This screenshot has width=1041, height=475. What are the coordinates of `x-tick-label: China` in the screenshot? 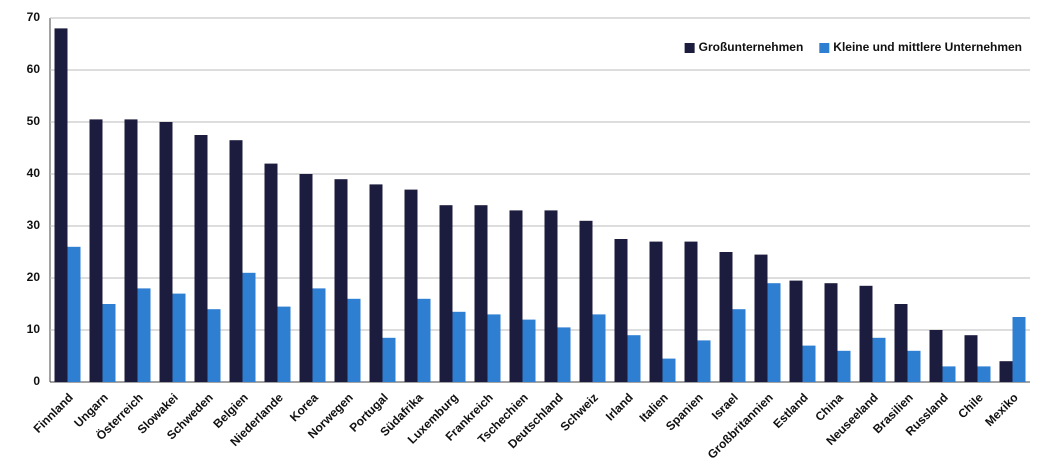 It's located at (829, 407).